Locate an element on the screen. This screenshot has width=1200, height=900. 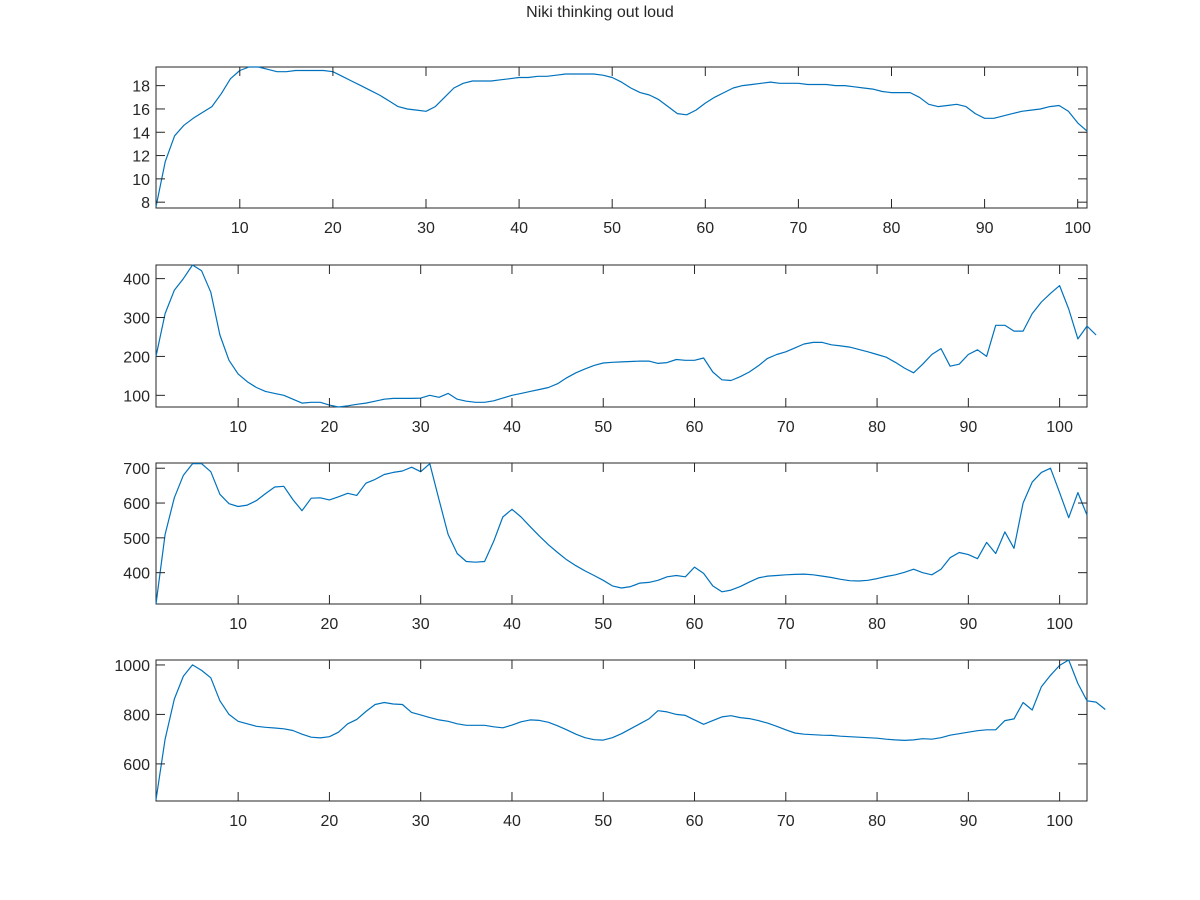
y-tick-label: 18 is located at coordinates (141, 87).